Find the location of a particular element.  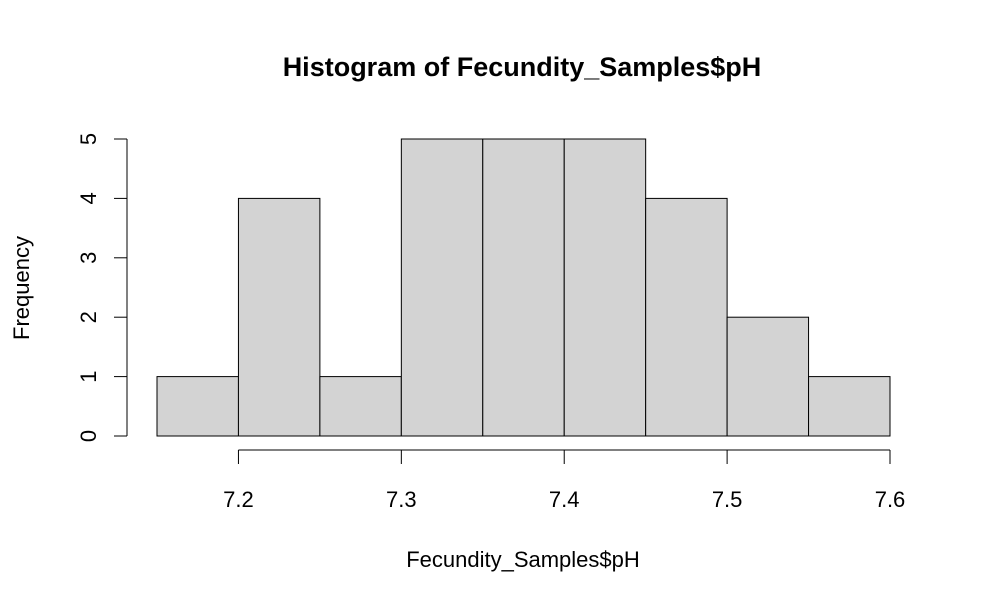

x-tick-label: 7.4 is located at coordinates (564, 499).